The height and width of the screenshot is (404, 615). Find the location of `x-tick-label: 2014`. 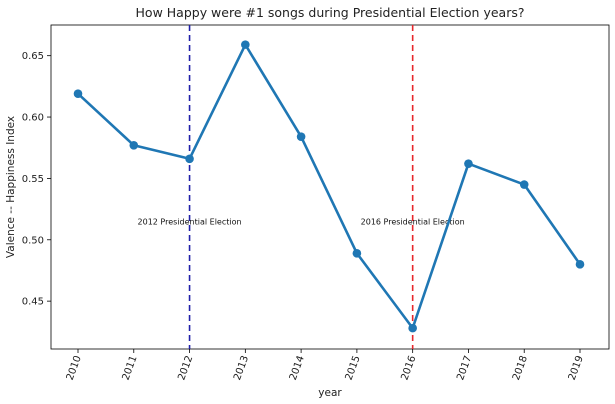

x-tick-label: 2014 is located at coordinates (297, 368).